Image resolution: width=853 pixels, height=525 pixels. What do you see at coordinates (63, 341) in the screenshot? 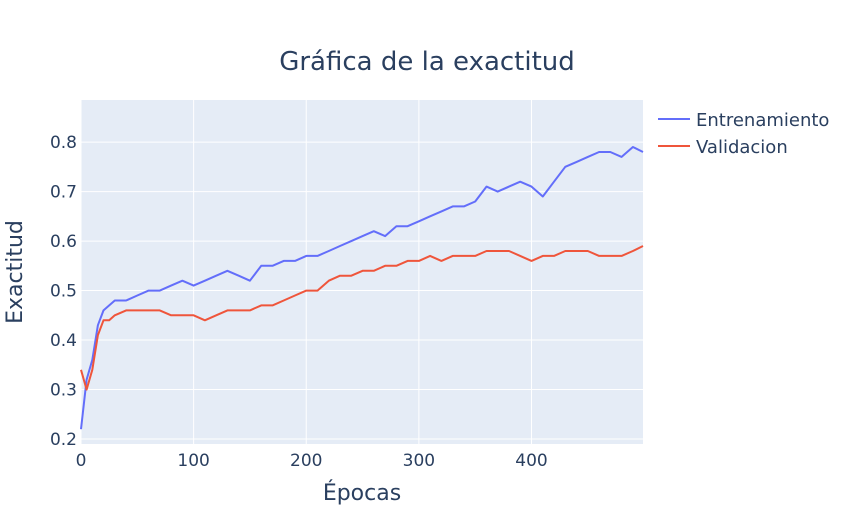
I see `y-tick-label: 0.4` at bounding box center [63, 341].